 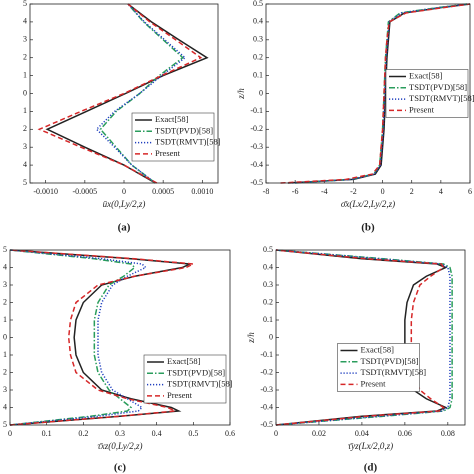 What do you see at coordinates (202, 191) in the screenshot?
I see `x-tick-label: 0.0010` at bounding box center [202, 191].